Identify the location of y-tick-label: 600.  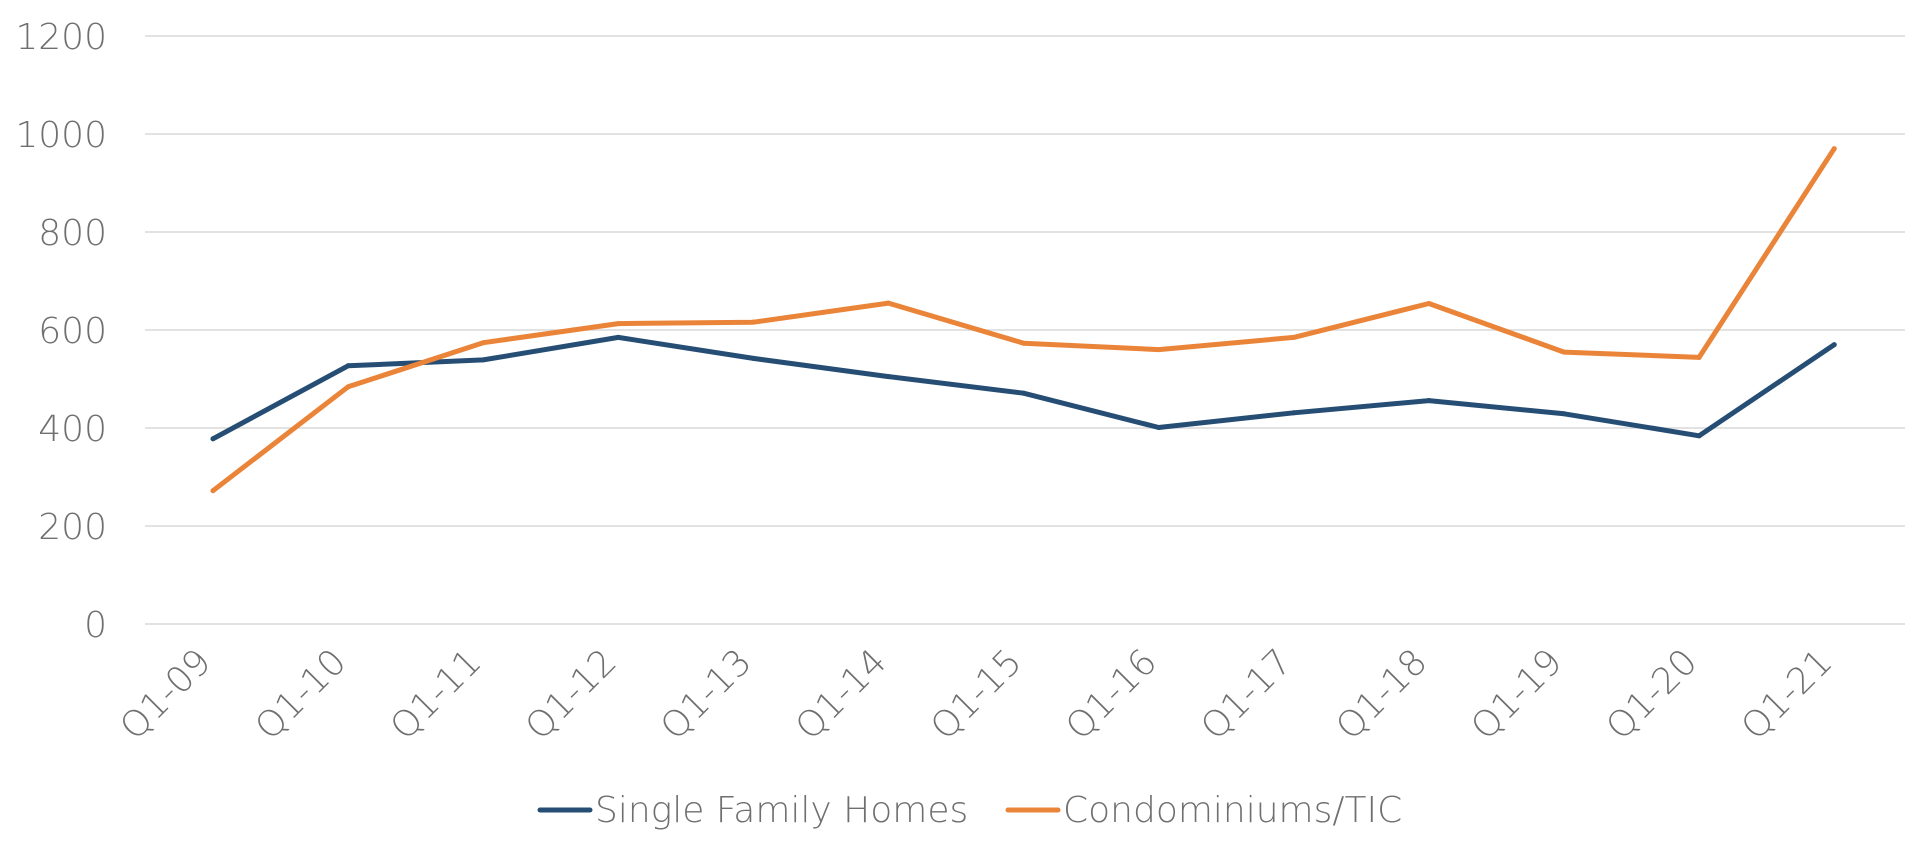
(72, 331).